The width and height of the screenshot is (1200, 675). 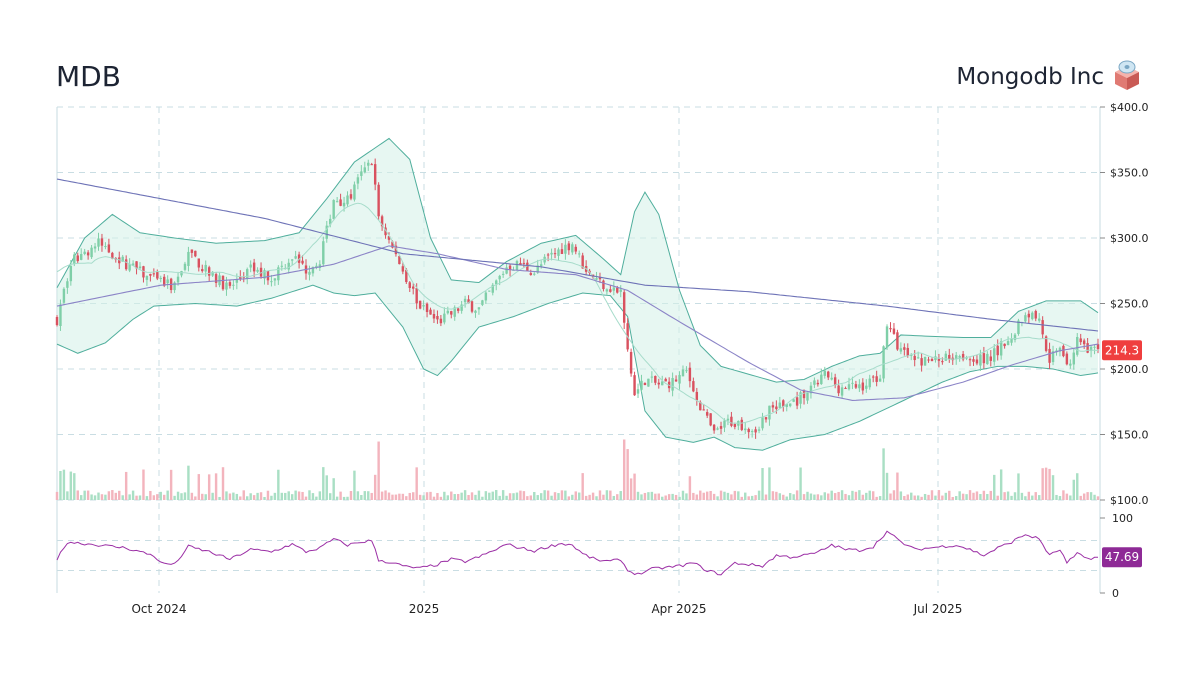 I want to click on y-tick-label: $250.0, so click(x=1129, y=304).